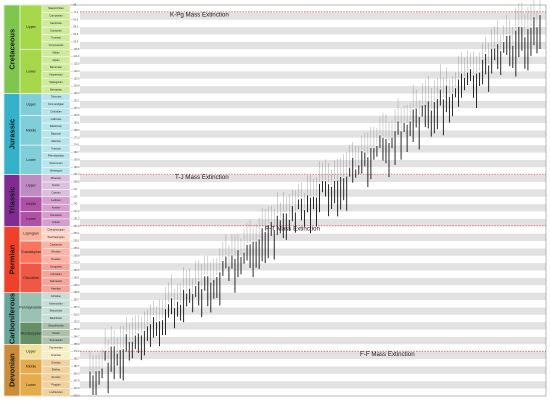 The image size is (550, 401). What do you see at coordinates (77, 115) in the screenshot?
I see `age-tick-label: 163.5` at bounding box center [77, 115].